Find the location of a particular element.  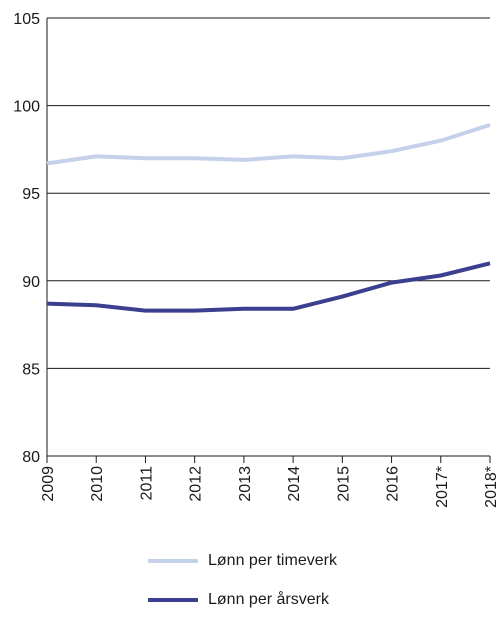

y-axis-ticks: 80 85 90 95 100 105 is located at coordinates (26, 238).